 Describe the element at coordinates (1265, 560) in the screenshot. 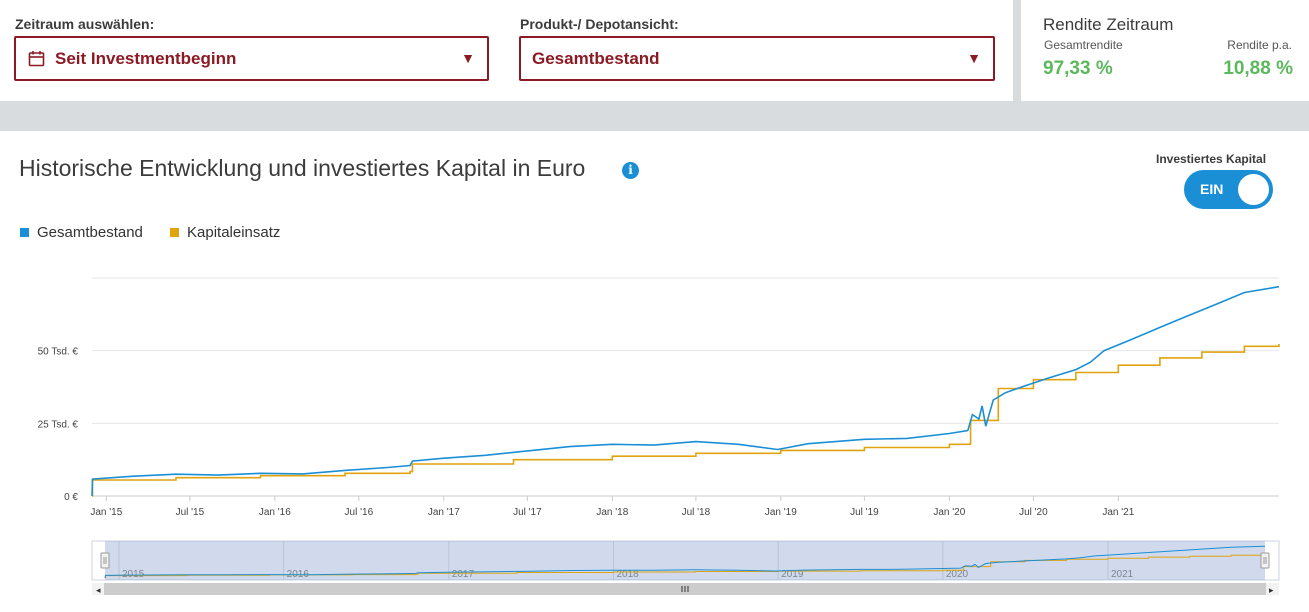

I see `navigator-handle-right` at that location.